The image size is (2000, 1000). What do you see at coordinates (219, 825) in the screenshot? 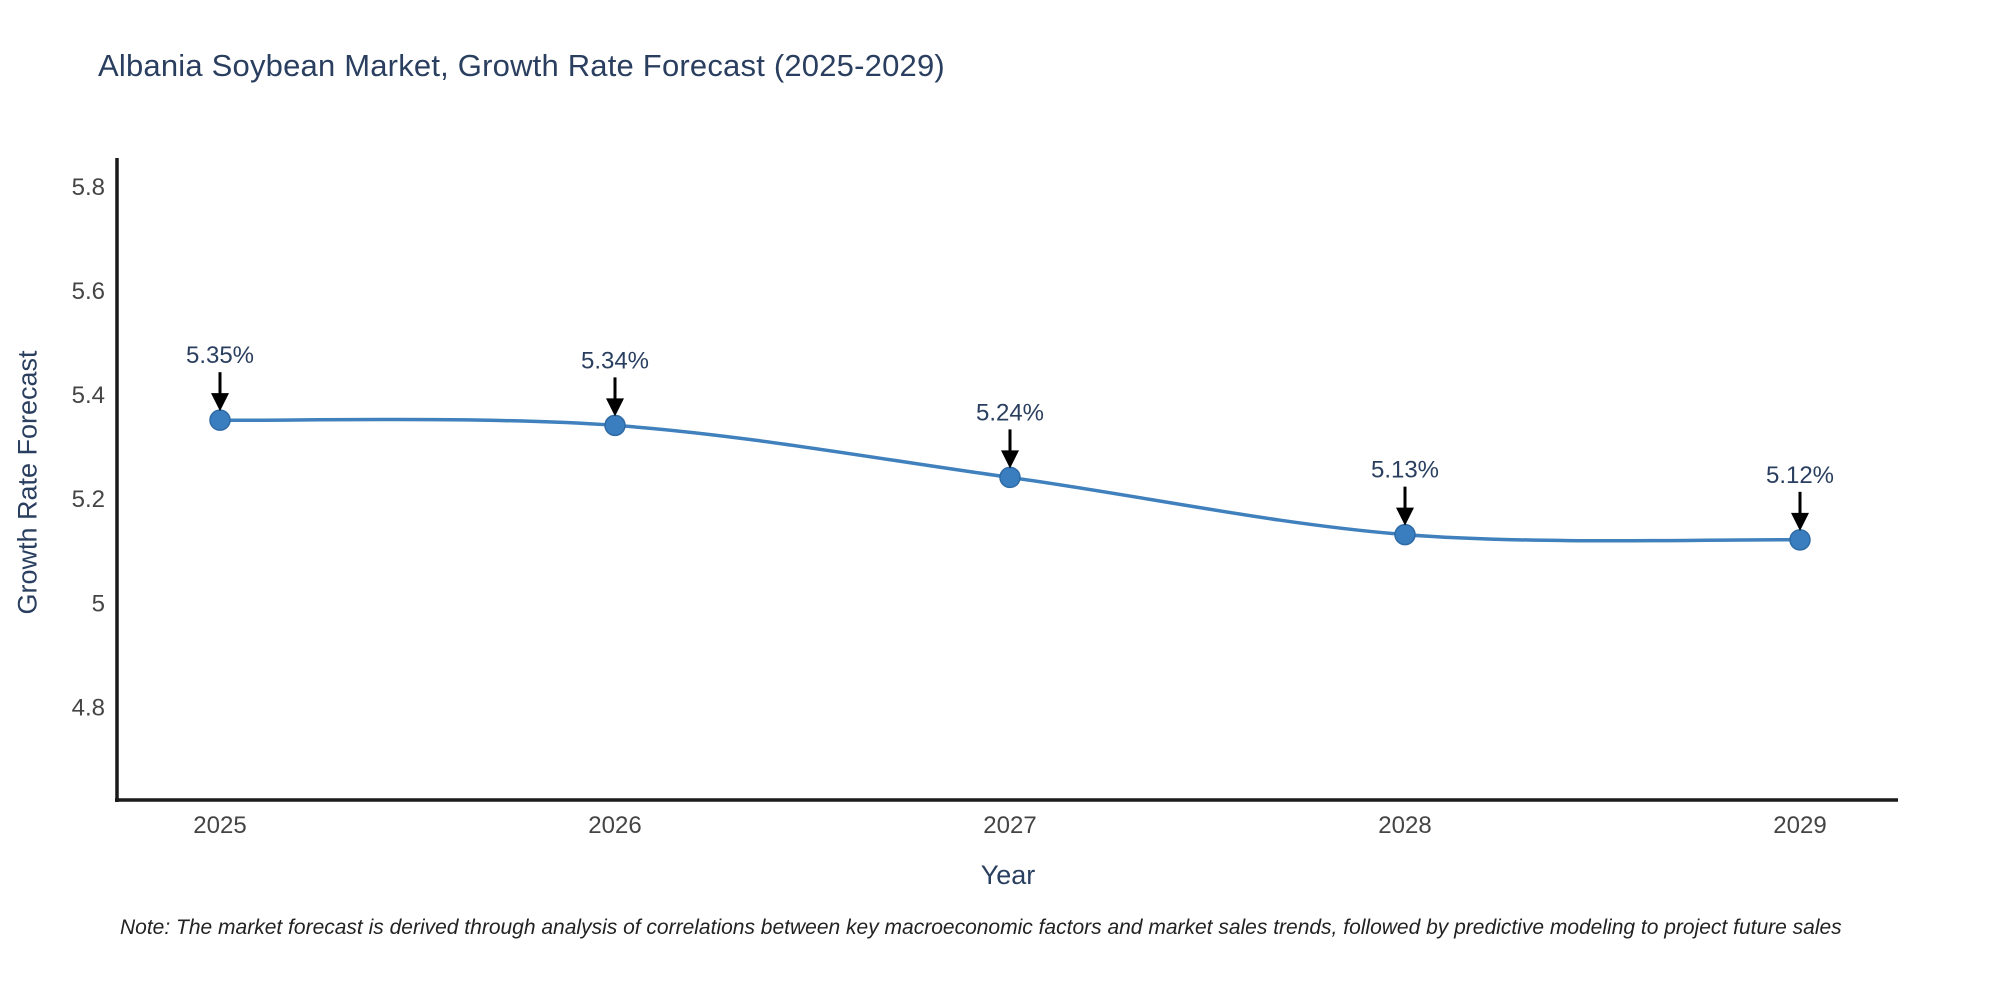
I see `x-tick-label: 2025` at bounding box center [219, 825].